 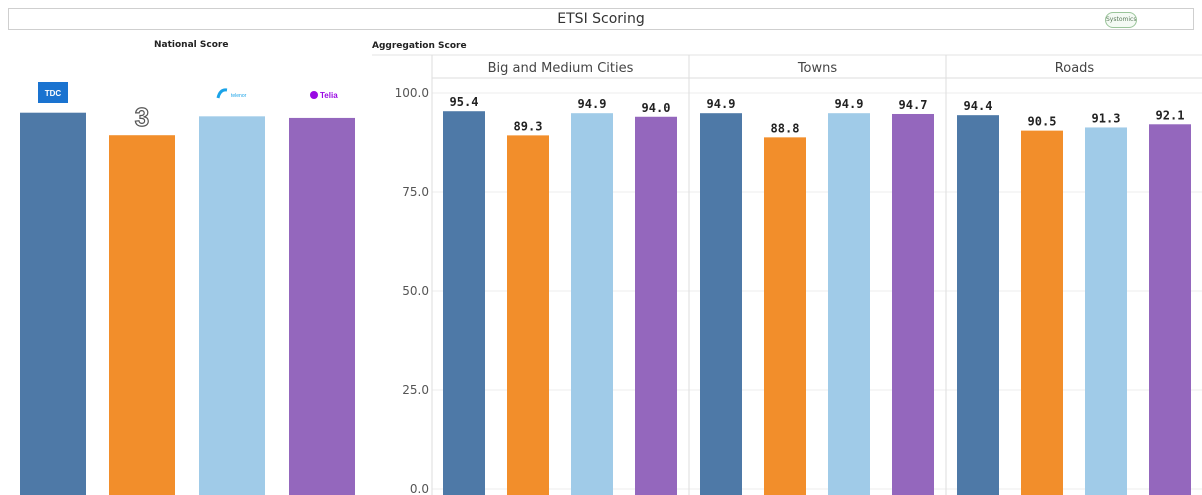 I want to click on national-score-title: National Score, so click(x=191, y=45).